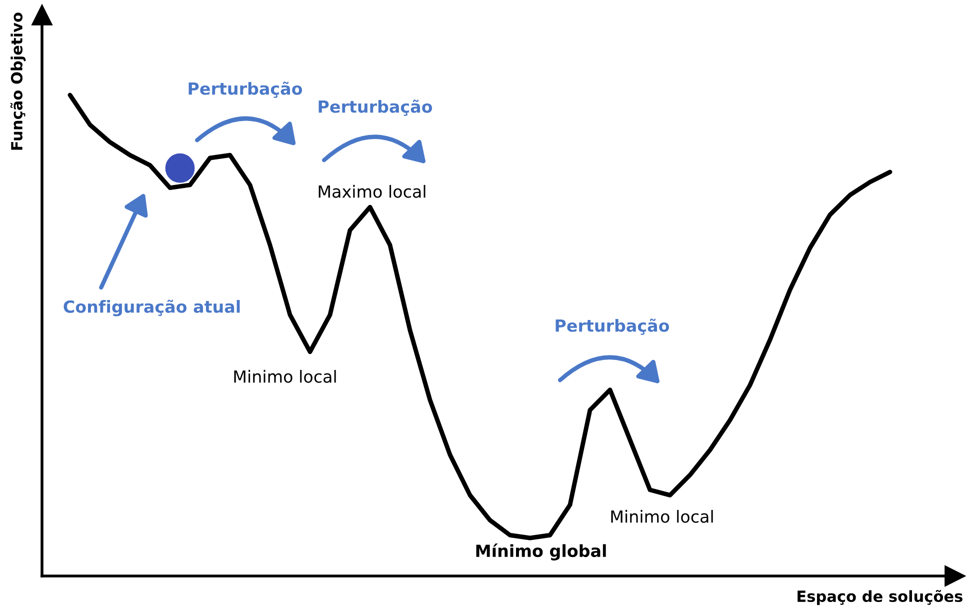 The height and width of the screenshot is (610, 966). What do you see at coordinates (880, 597) in the screenshot?
I see `x-axis-title: Espaço de soluções` at bounding box center [880, 597].